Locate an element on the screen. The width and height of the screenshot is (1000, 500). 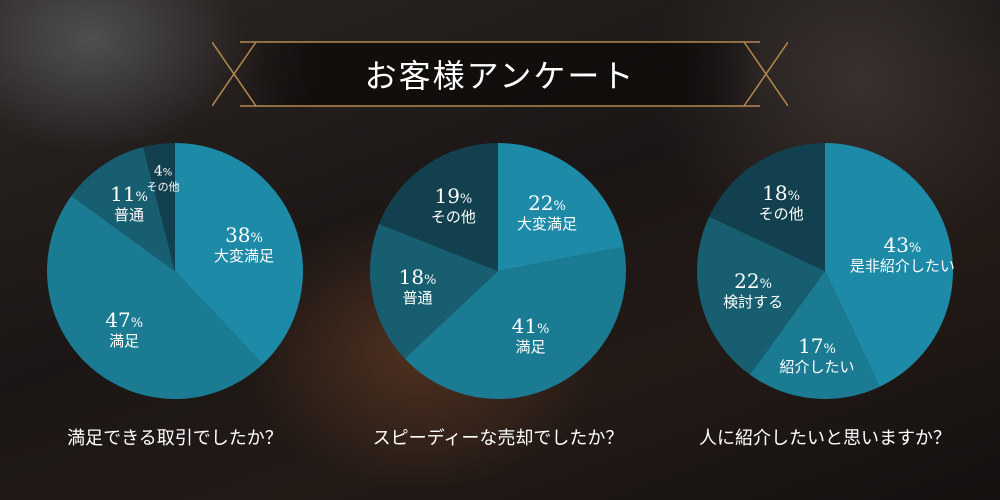
slice-label: 41% 満足 is located at coordinates (531, 335).